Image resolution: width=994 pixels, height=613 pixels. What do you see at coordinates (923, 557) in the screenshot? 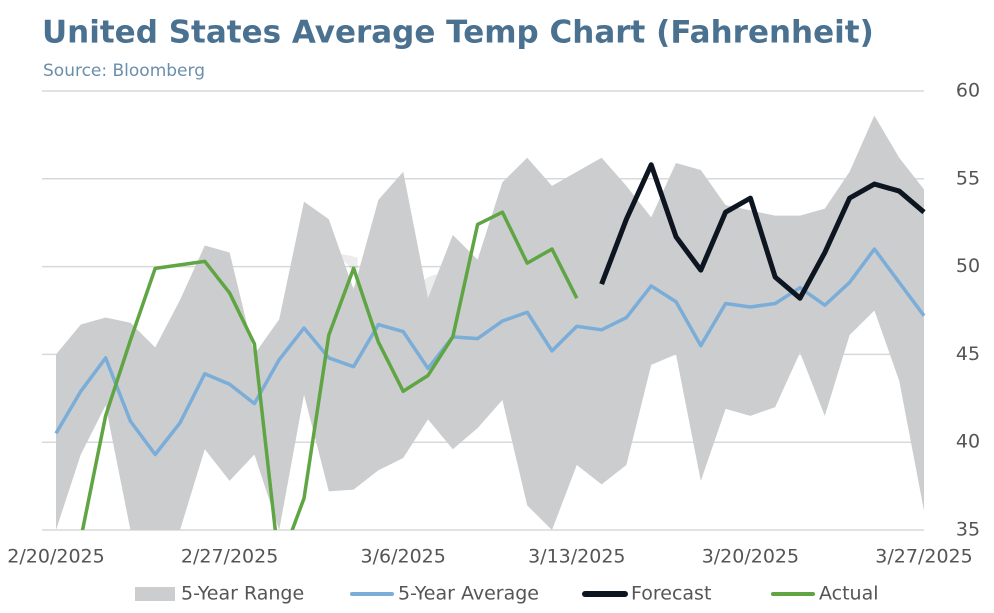
I see `x-tick-label: 3/27/2025` at bounding box center [923, 557].